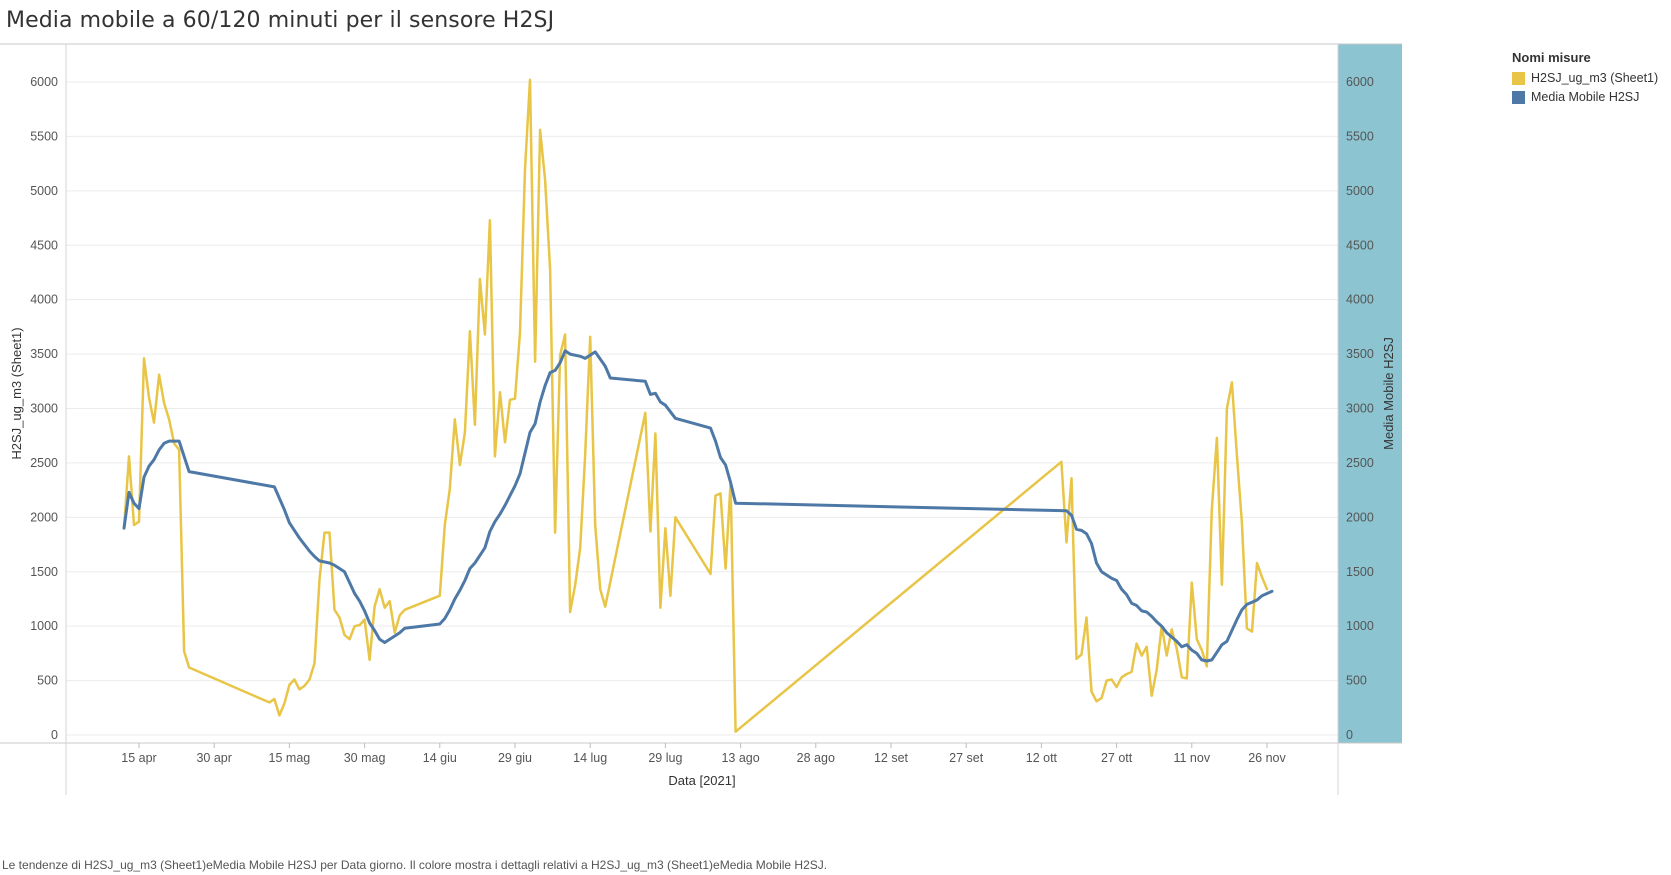 The height and width of the screenshot is (875, 1671). I want to click on right-y-tick-label: 500, so click(1356, 681).